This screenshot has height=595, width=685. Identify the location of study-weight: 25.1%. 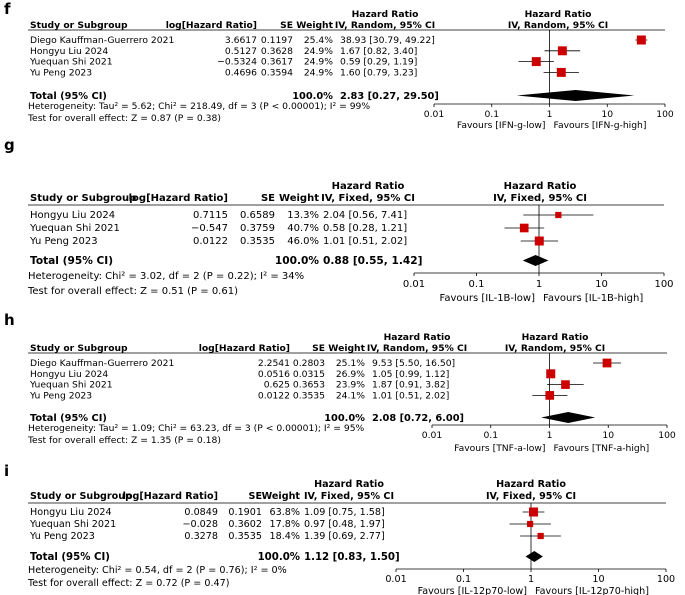
(350, 363).